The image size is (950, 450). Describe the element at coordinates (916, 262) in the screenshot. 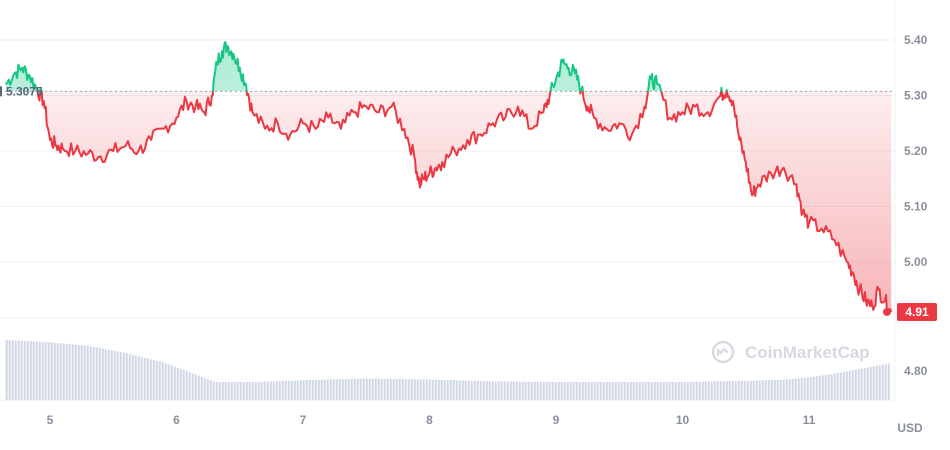

I see `y-tick-label: 5.00` at that location.